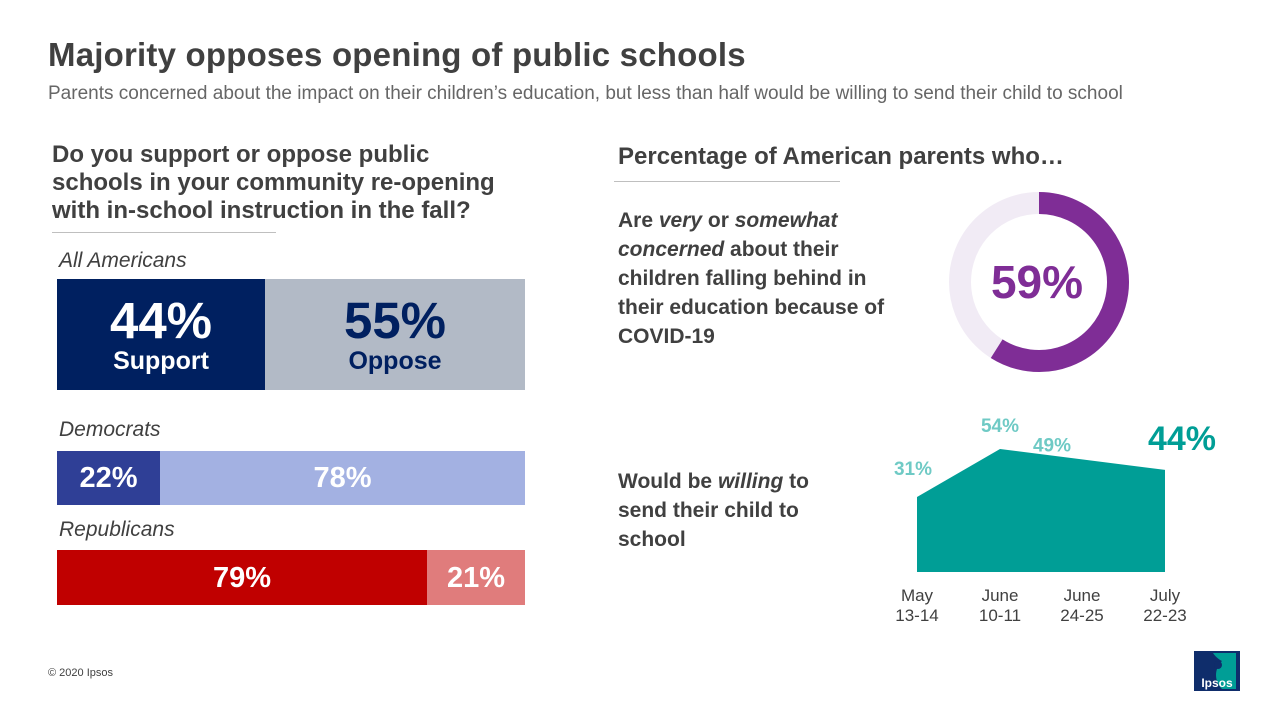  I want to click on text-run-italic: willing, so click(750, 481).